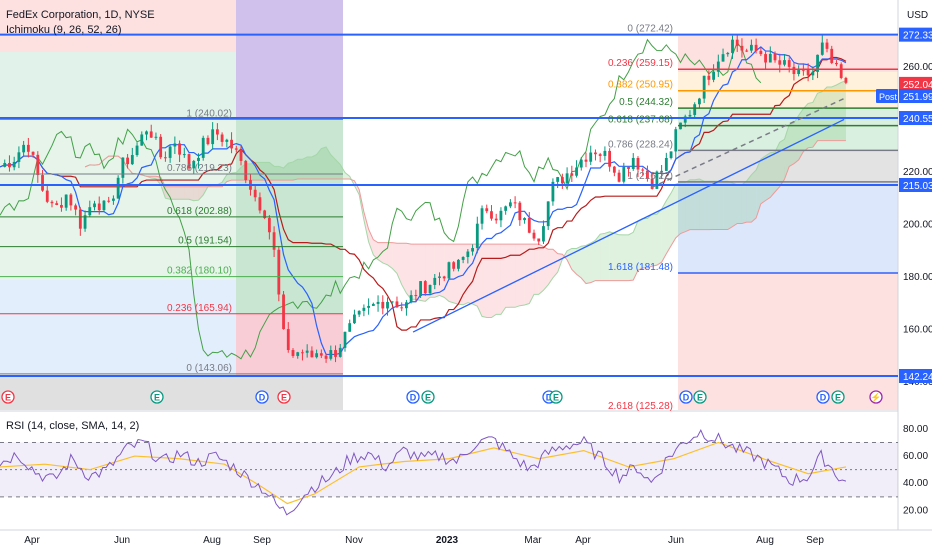 The image size is (932, 555). What do you see at coordinates (917, 224) in the screenshot?
I see `price-tick-label: 200.00` at bounding box center [917, 224].